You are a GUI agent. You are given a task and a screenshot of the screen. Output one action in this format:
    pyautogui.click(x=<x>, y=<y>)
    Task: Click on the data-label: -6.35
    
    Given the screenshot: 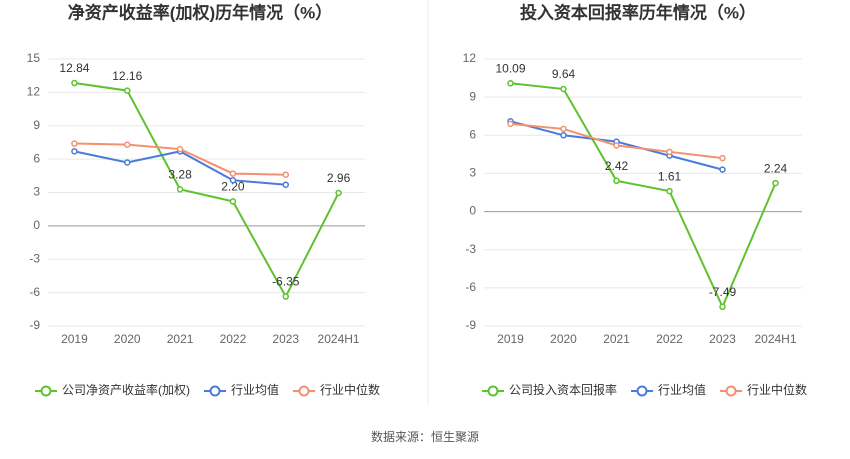 What is the action you would take?
    pyautogui.click(x=286, y=282)
    